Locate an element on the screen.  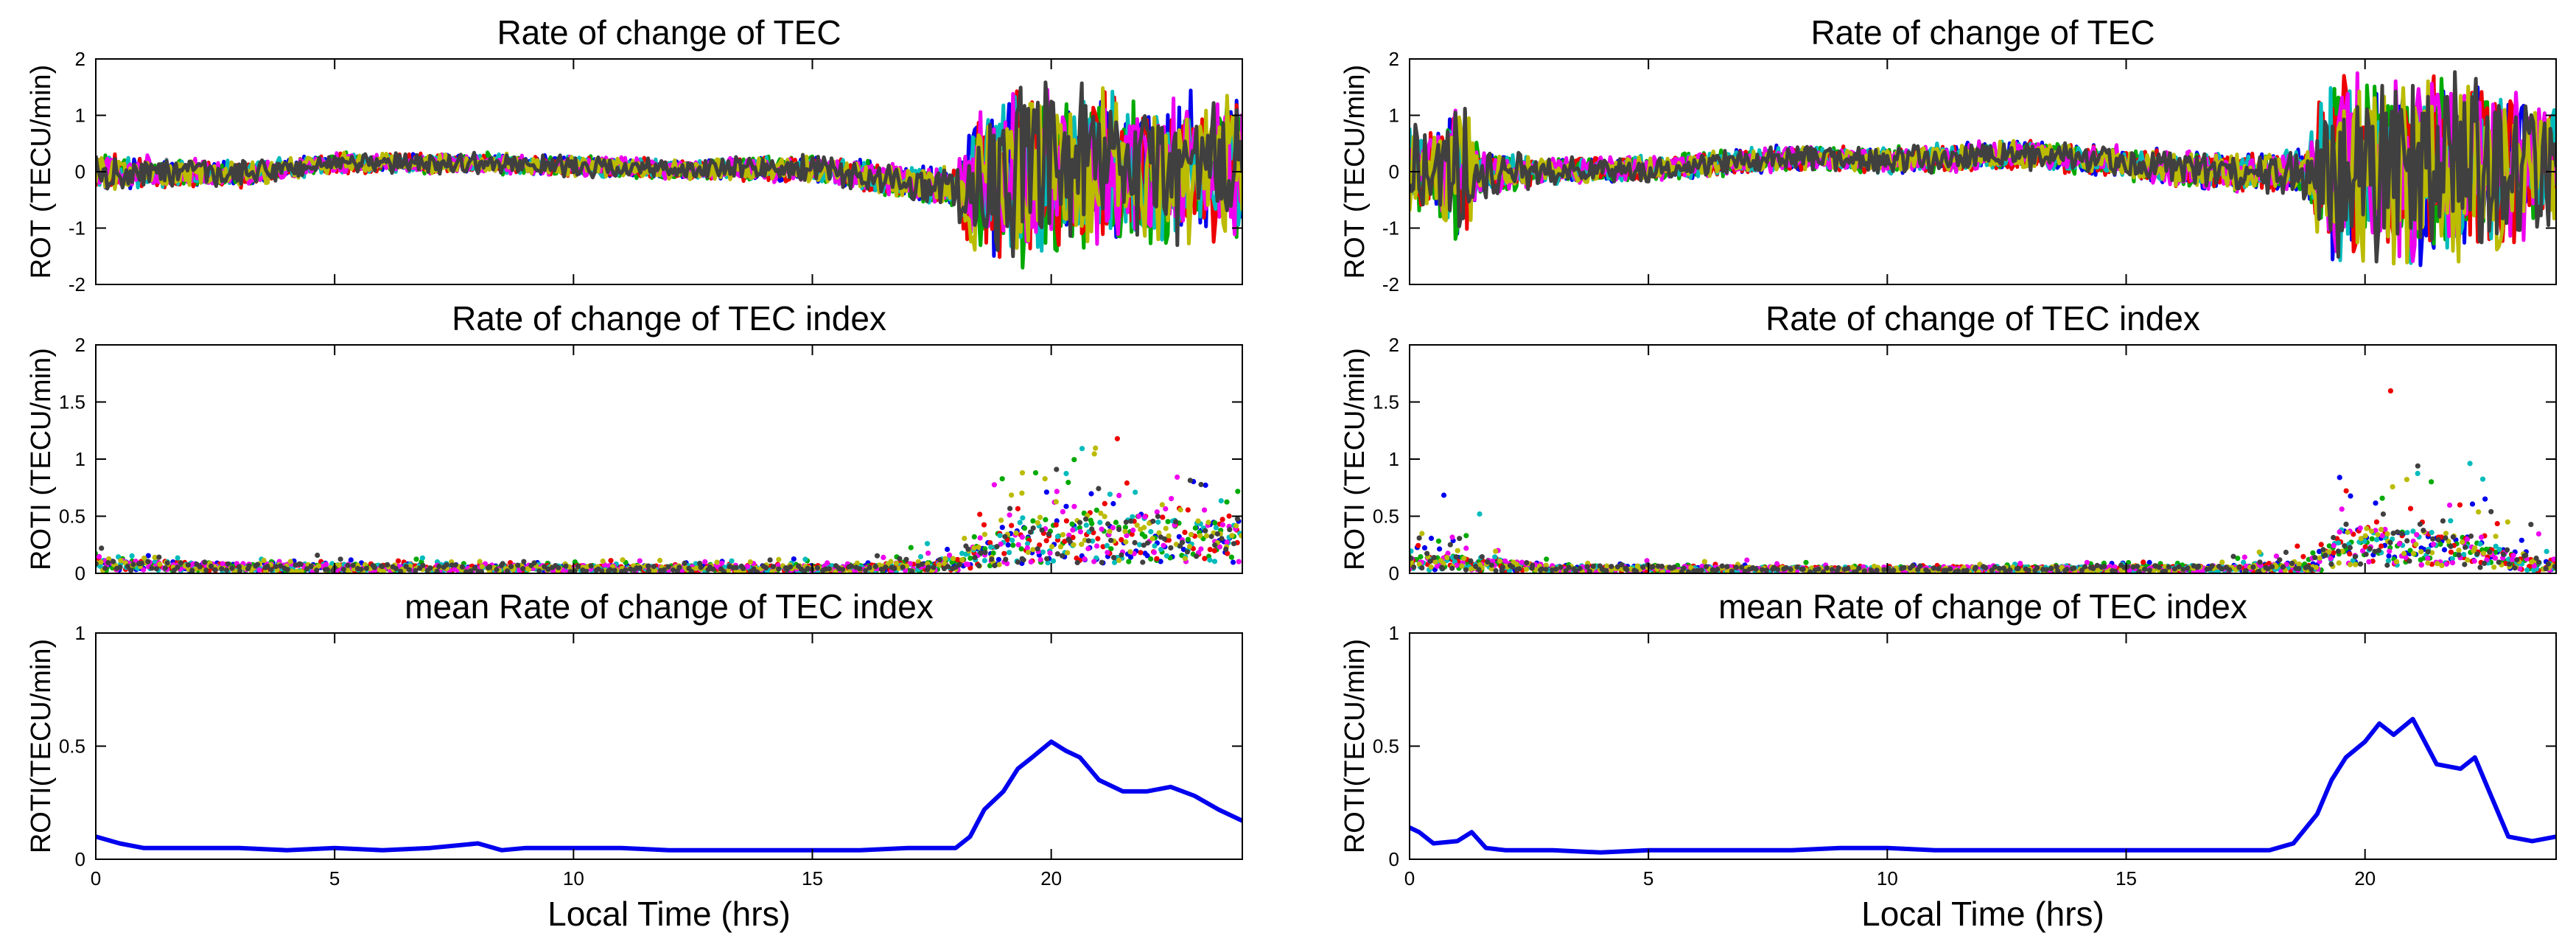
chart-title: Rate of change of TEC index is located at coordinates (1982, 318).